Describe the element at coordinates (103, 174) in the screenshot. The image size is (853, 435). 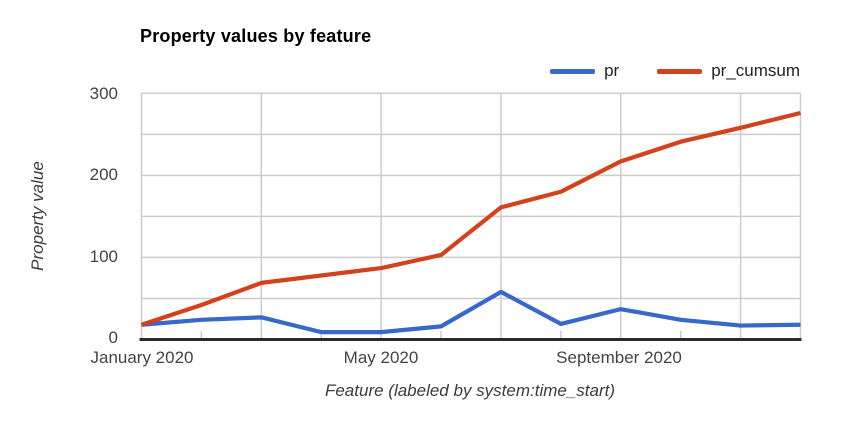
I see `y-tick-200: 200` at that location.